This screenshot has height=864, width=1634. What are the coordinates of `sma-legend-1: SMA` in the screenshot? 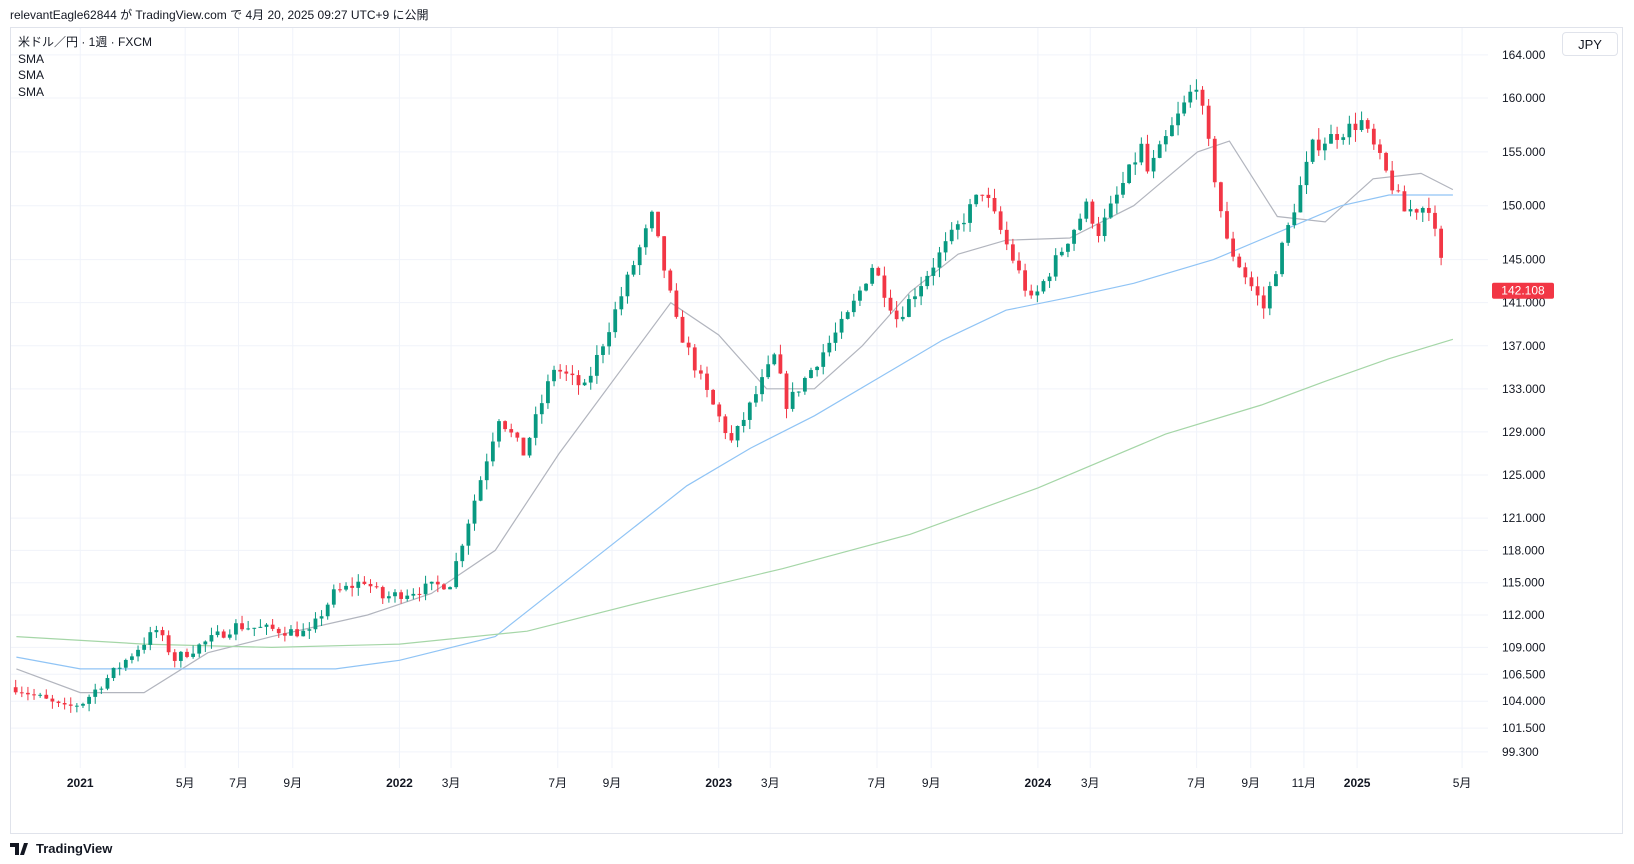 It's located at (31, 58).